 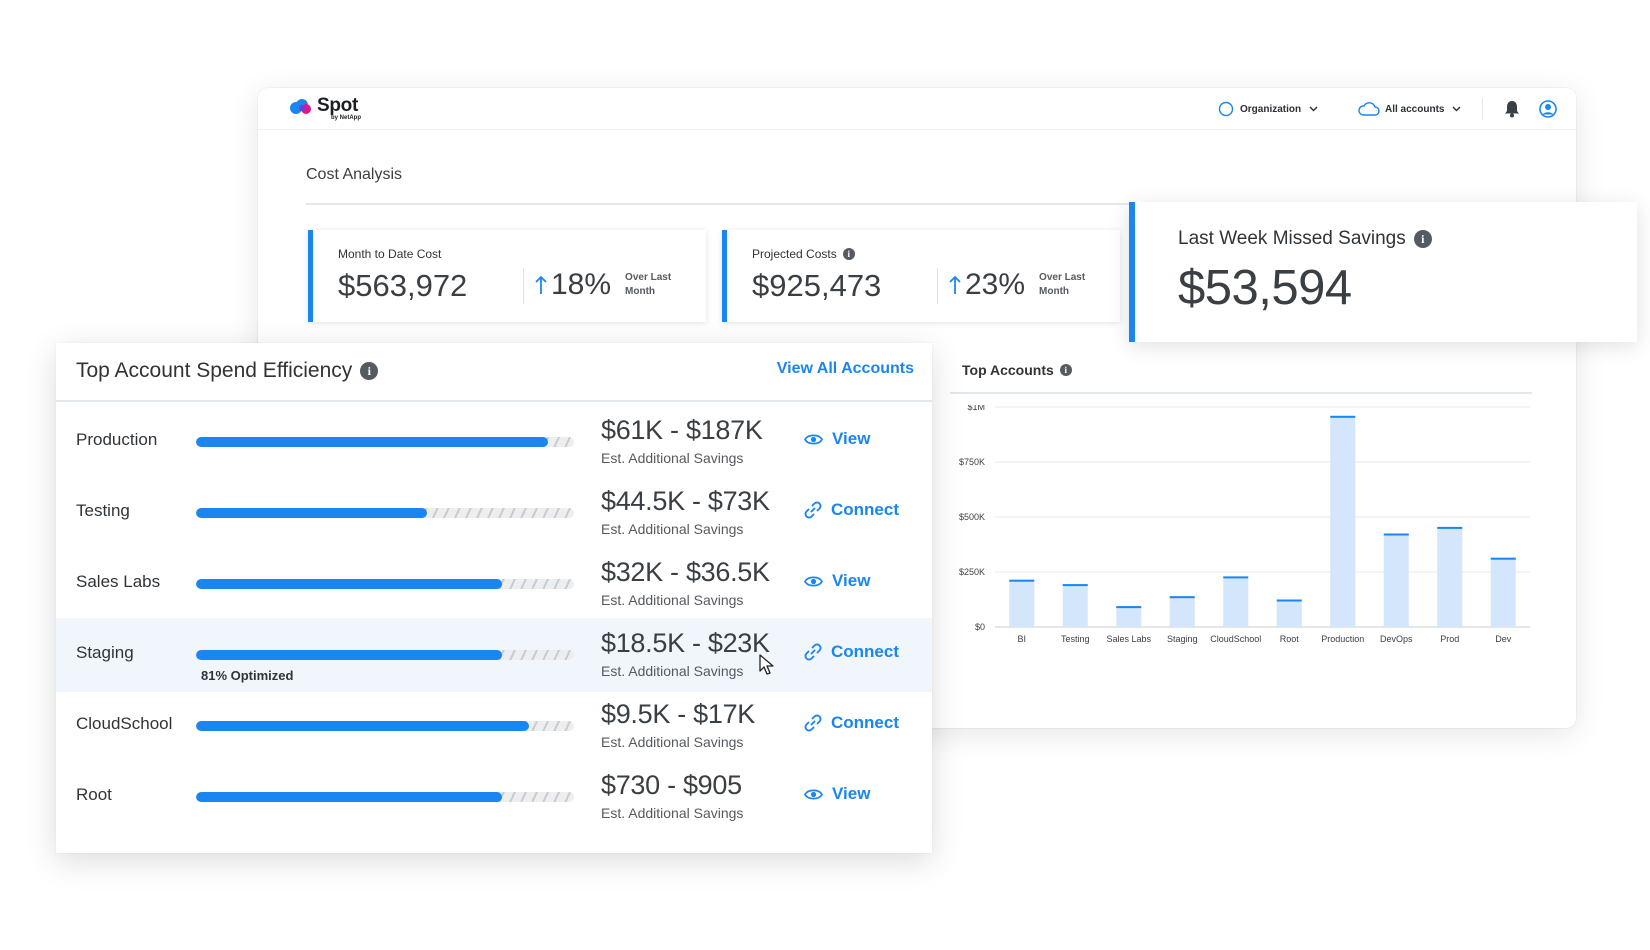 I want to click on metric-label: Projected Costs, so click(x=794, y=254).